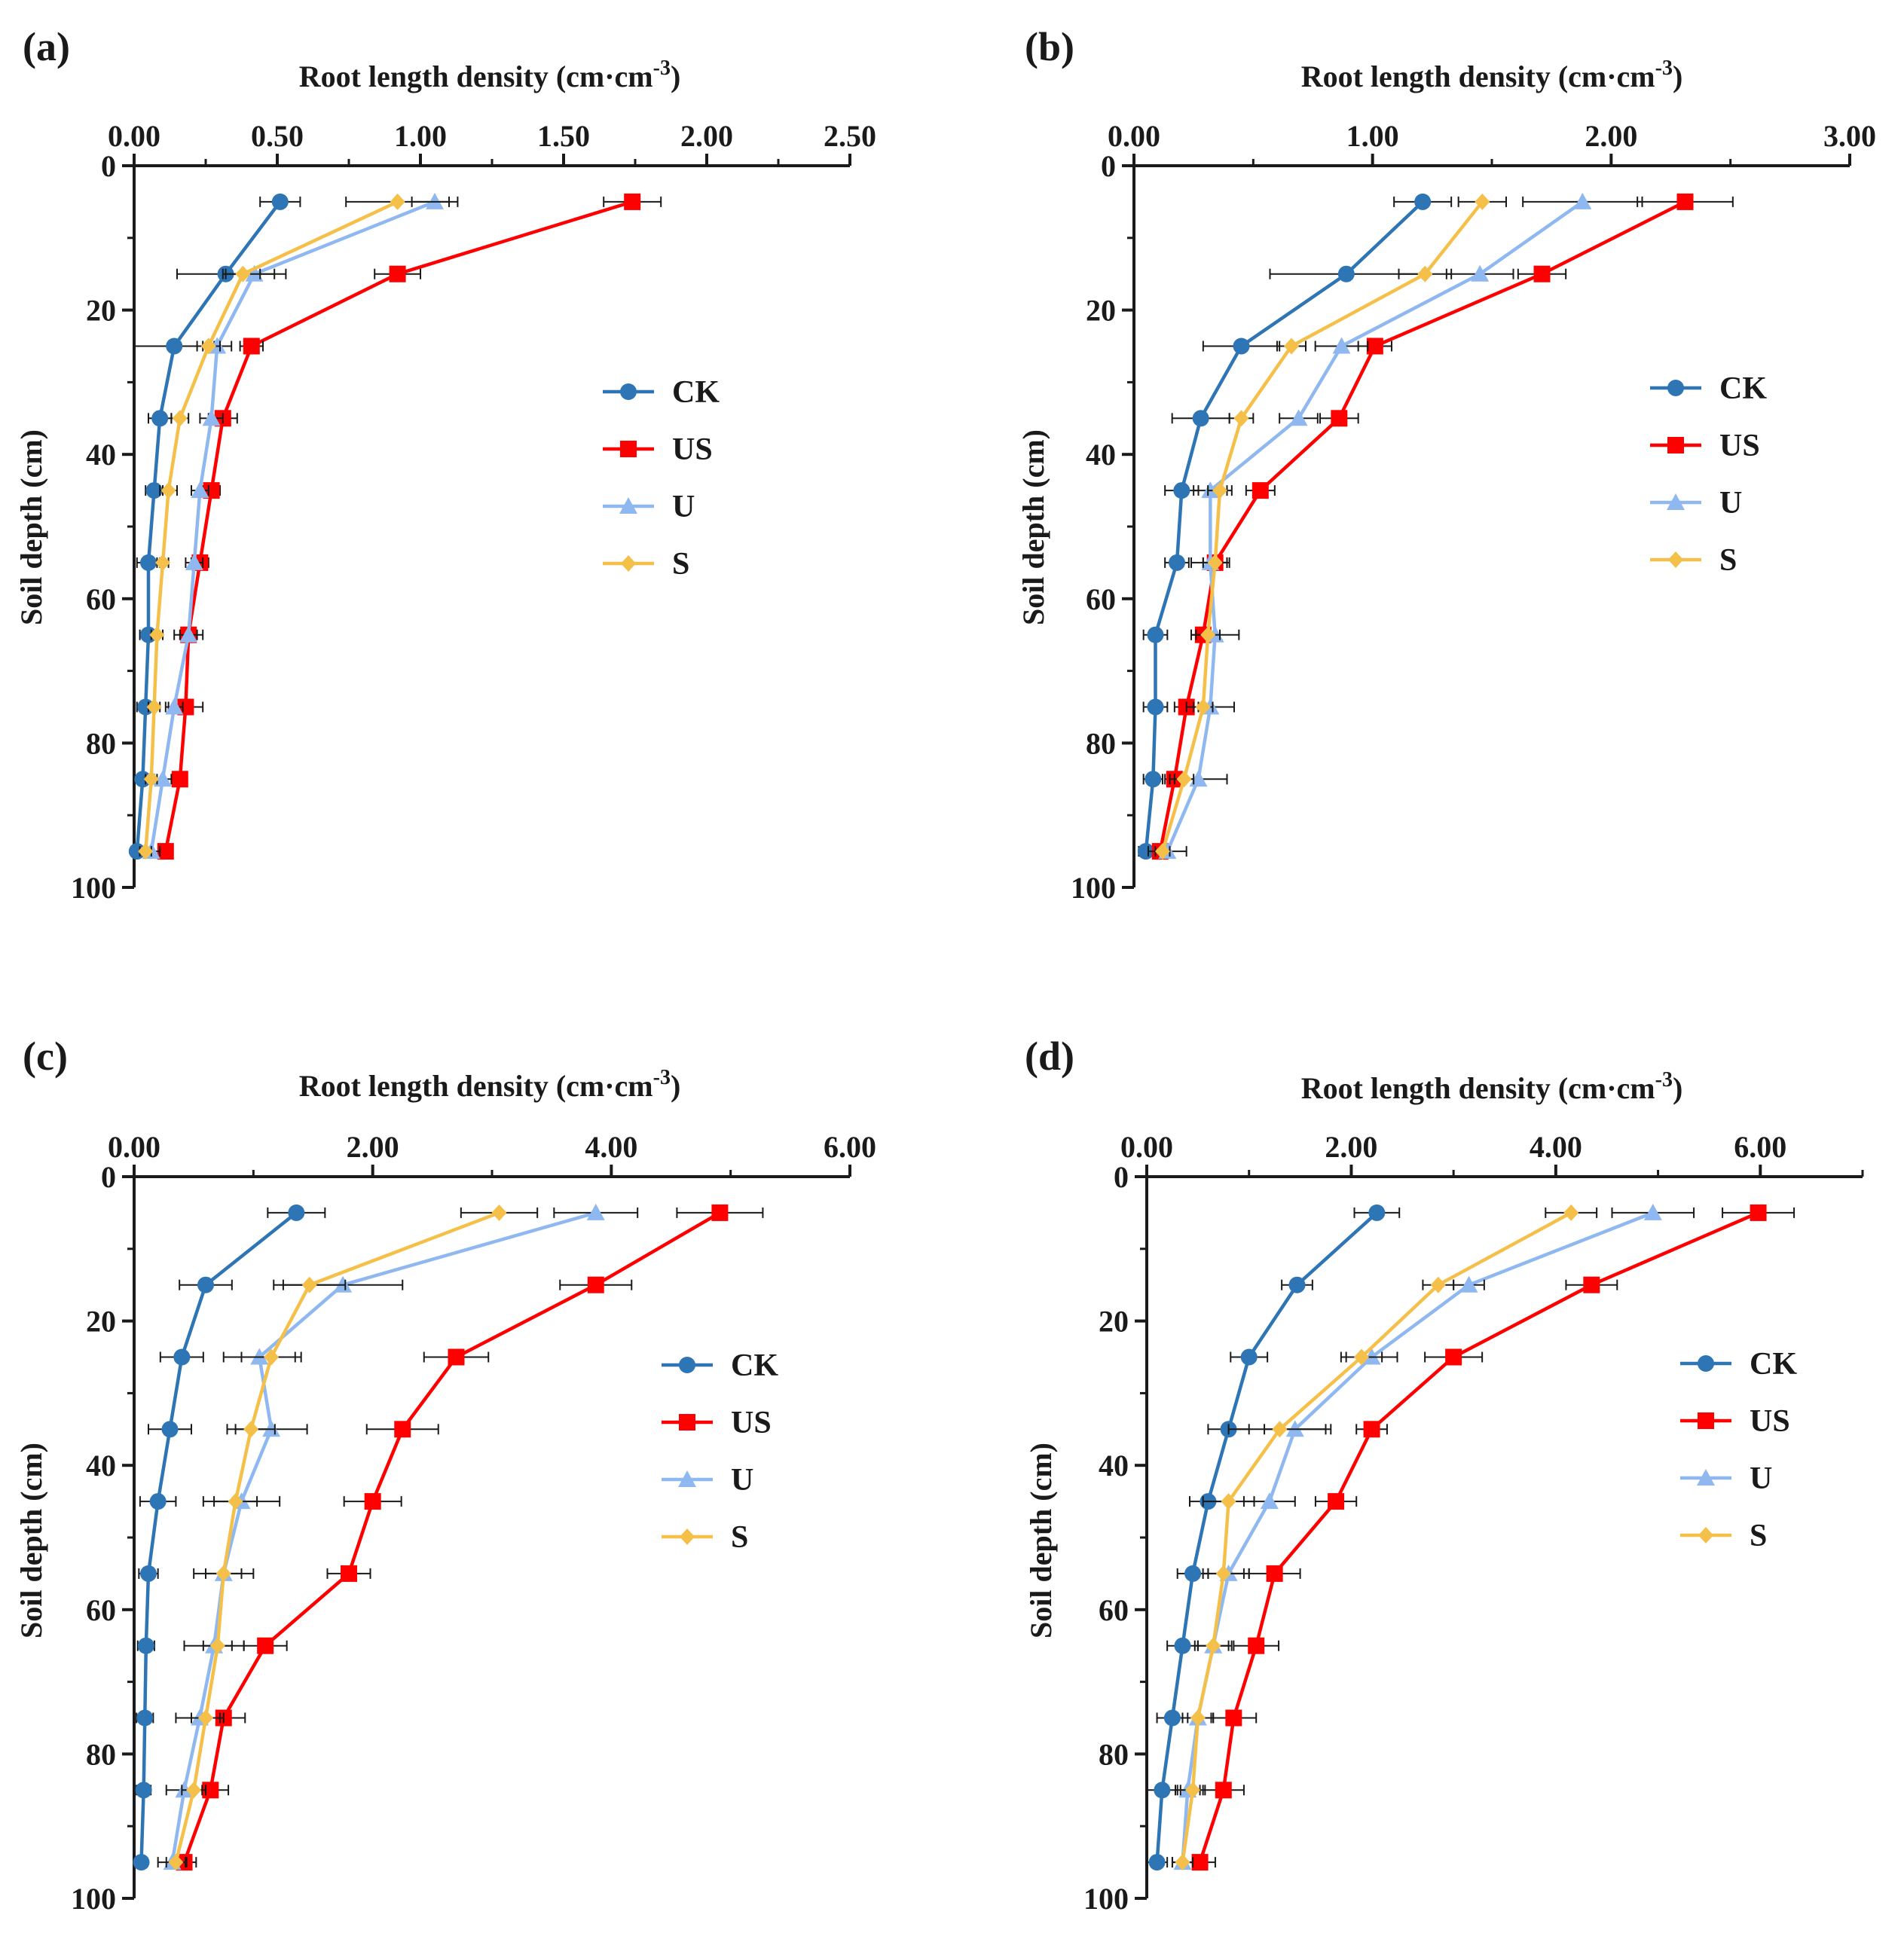 This screenshot has height=1936, width=1904. Describe the element at coordinates (1770, 1421) in the screenshot. I see `legend-label: US` at that location.